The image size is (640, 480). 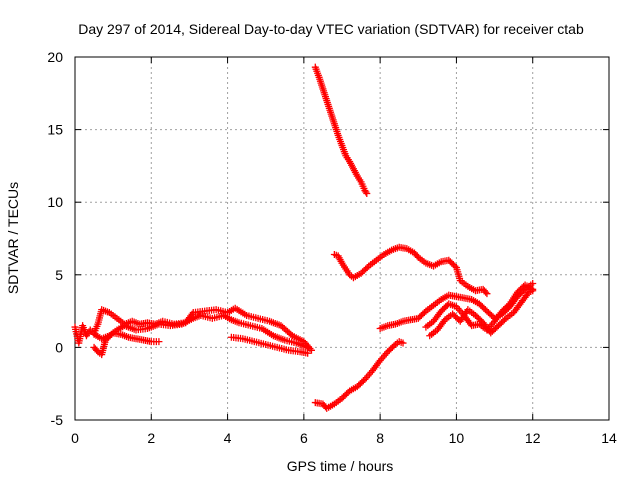 I want to click on y-tick-label: 5, so click(x=59, y=275).